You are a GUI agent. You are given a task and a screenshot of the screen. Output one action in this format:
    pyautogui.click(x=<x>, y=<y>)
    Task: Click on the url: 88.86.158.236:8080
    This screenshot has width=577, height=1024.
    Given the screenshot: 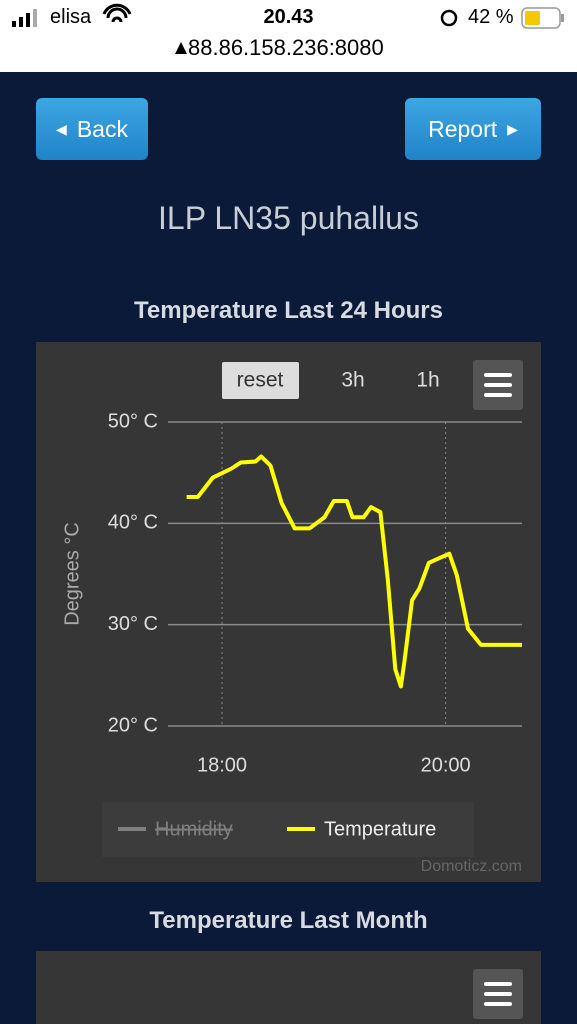 What is the action you would take?
    pyautogui.click(x=286, y=47)
    